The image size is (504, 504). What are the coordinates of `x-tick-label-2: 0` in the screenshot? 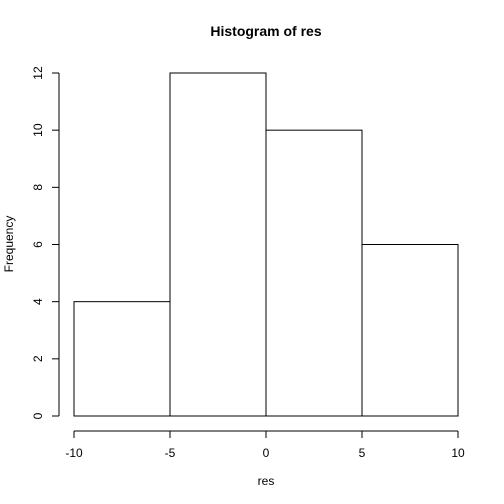 It's located at (266, 453).